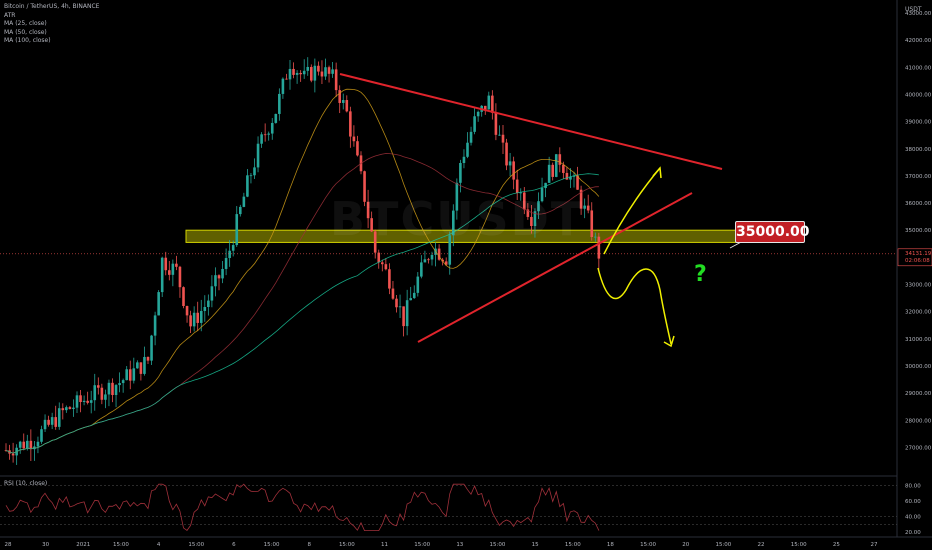 This screenshot has height=550, width=932. Describe the element at coordinates (913, 502) in the screenshot. I see `rsi-tick-label: 60.00` at that location.